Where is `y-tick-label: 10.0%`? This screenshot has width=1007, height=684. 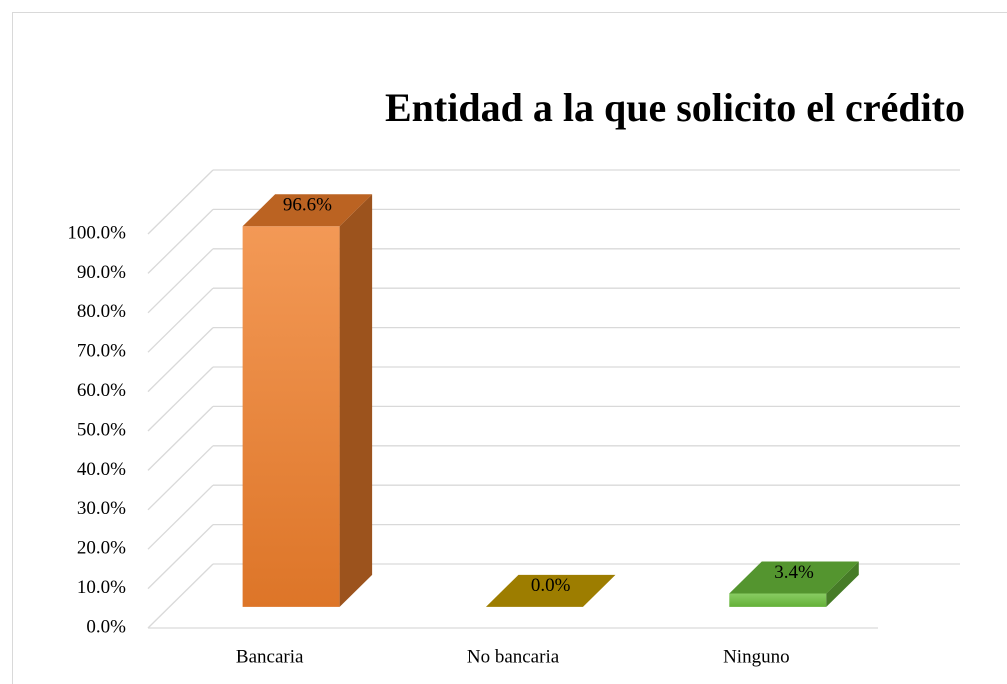 y-tick-label: 10.0% is located at coordinates (101, 587).